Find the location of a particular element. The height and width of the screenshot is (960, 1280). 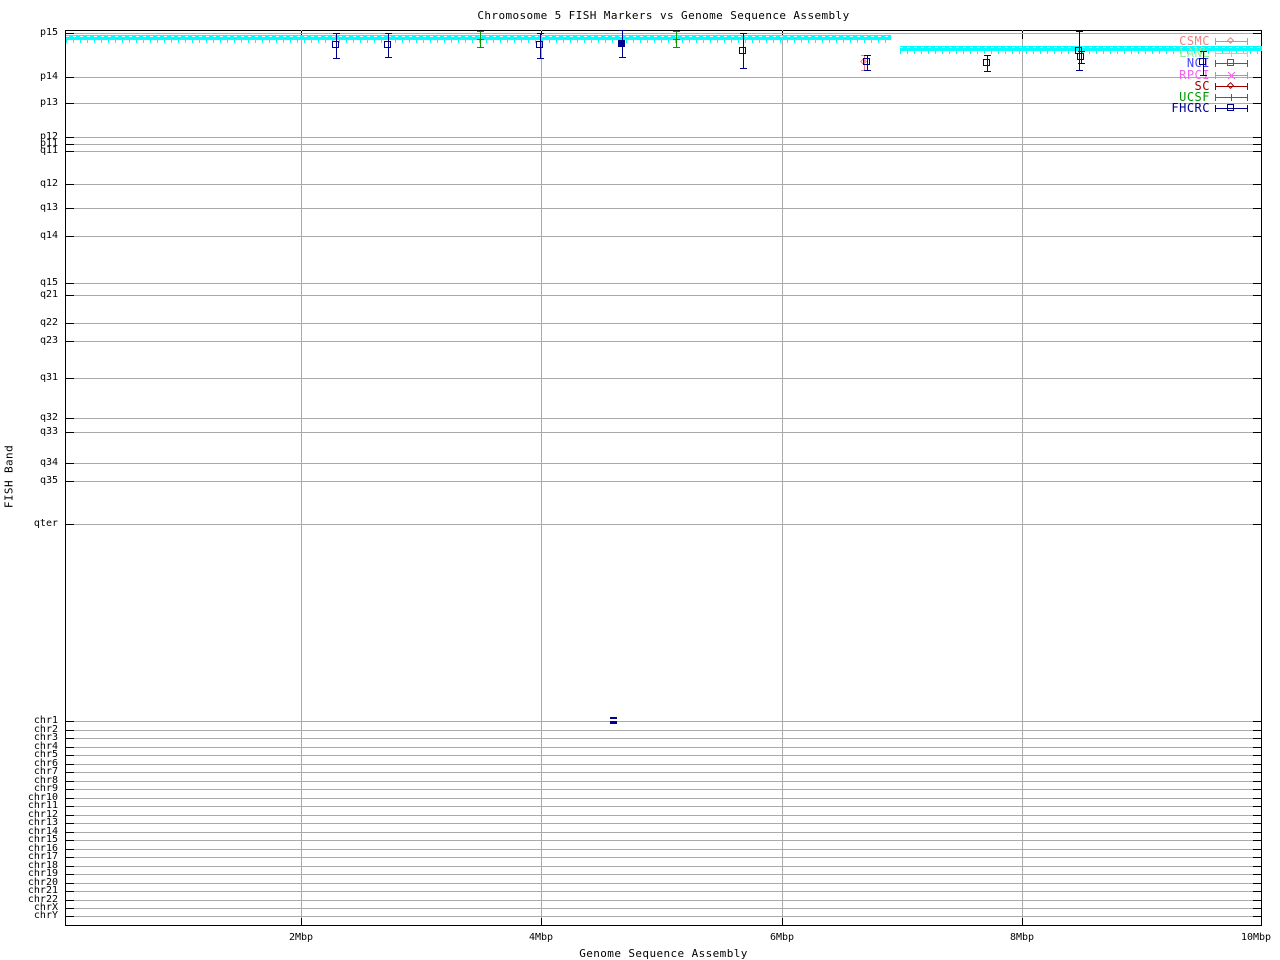

legend-label-csmc: CSMC is located at coordinates (1194, 41).